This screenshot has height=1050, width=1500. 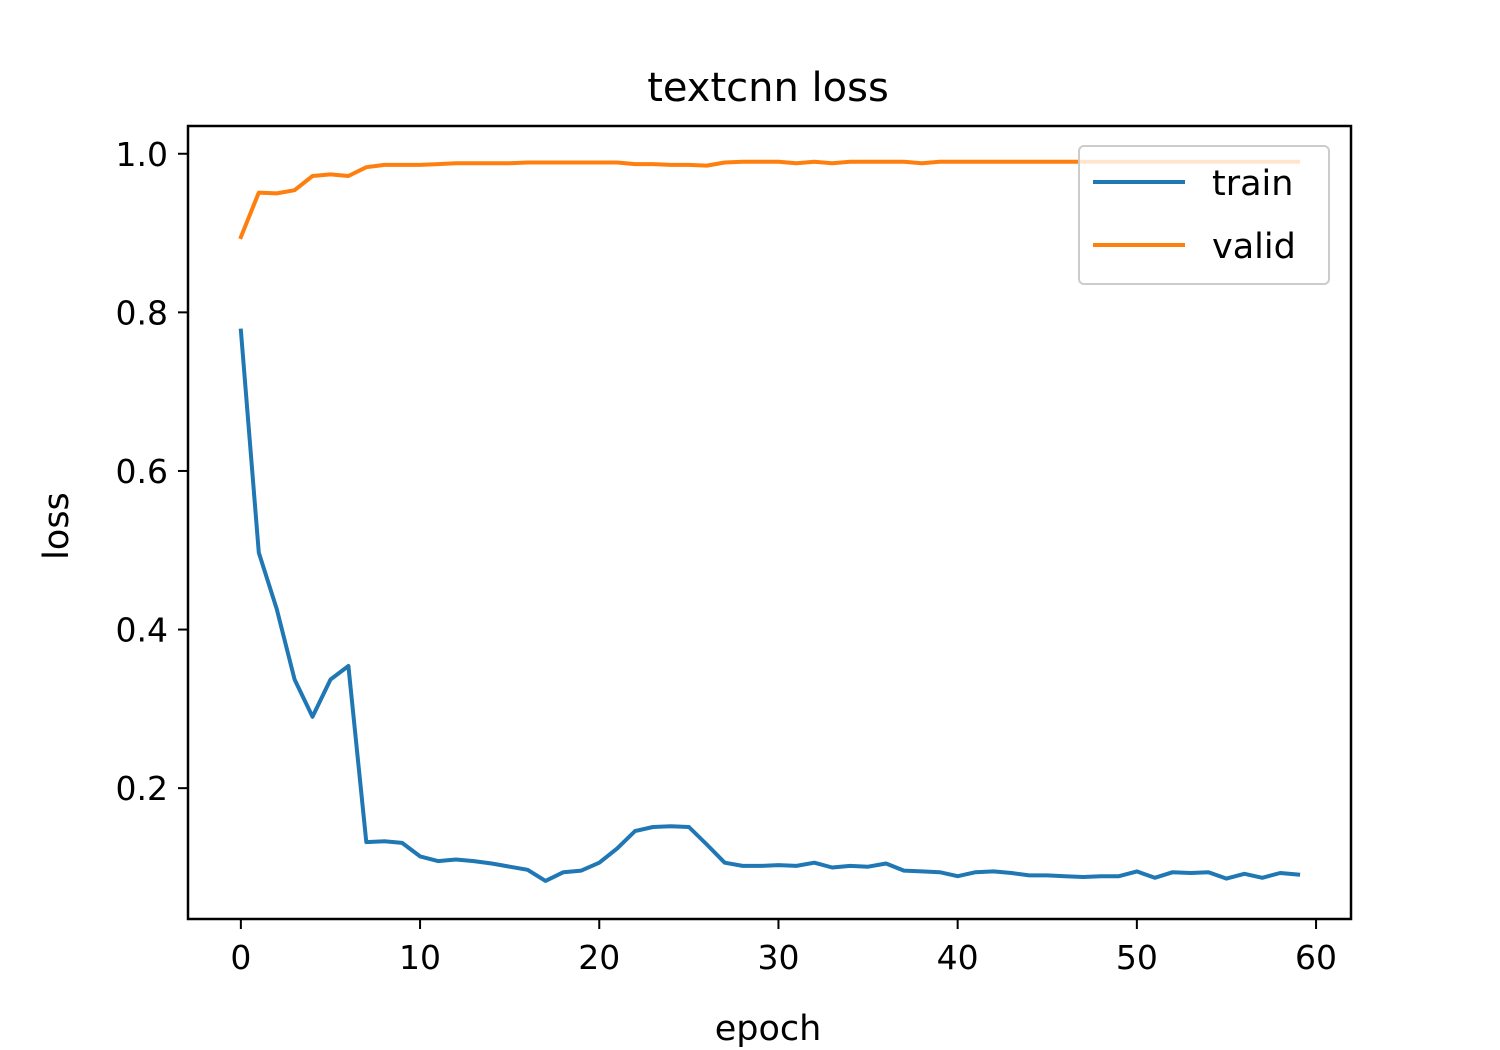 I want to click on y-tick-label: 0.8, so click(x=142, y=312).